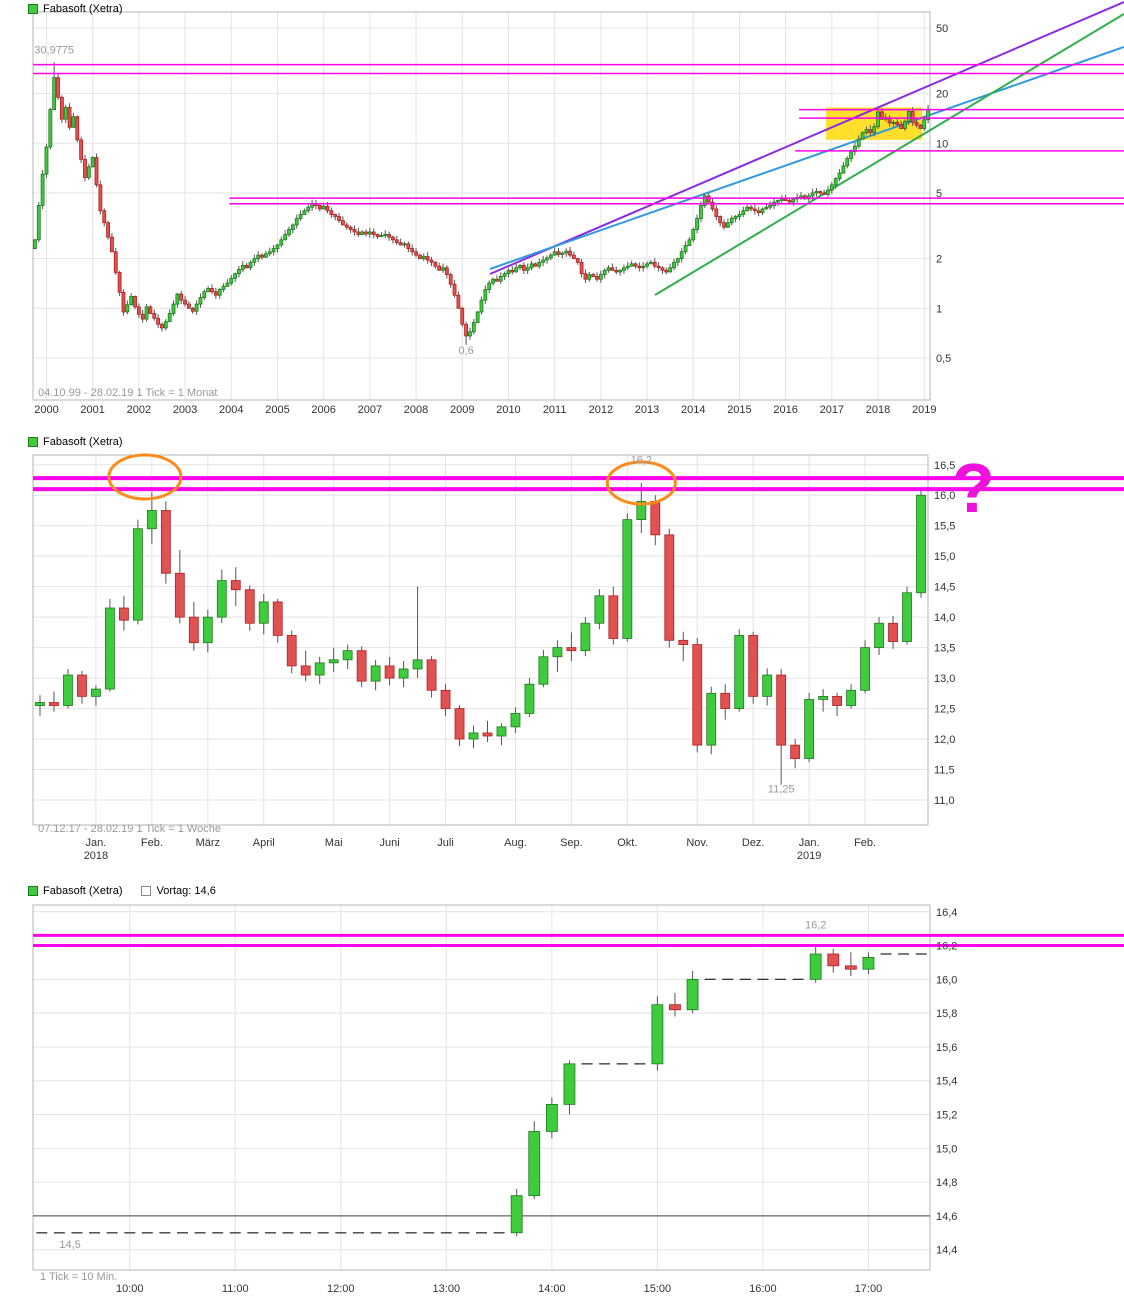 This screenshot has height=1308, width=1124. What do you see at coordinates (944, 588) in the screenshot?
I see `y-tick-label: 14,5` at bounding box center [944, 588].